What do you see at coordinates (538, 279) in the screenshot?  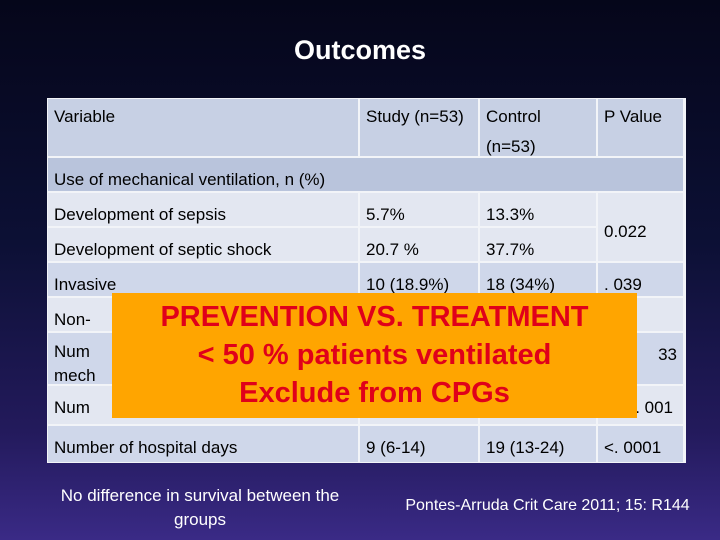 I see `table-cell: 18 (34%)` at bounding box center [538, 279].